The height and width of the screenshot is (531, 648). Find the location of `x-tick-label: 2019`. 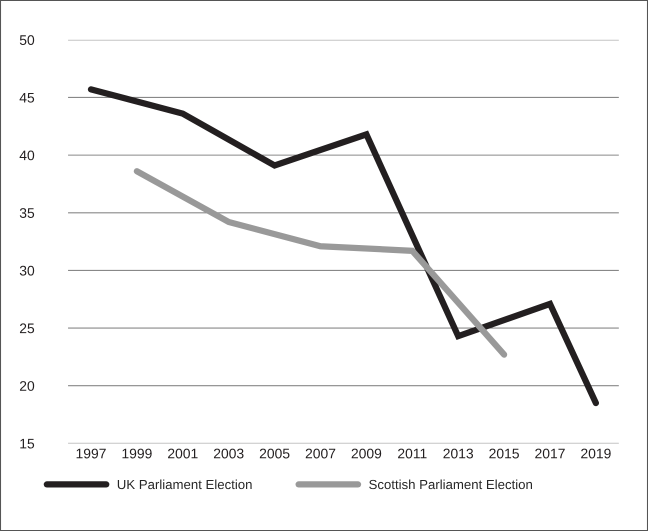

x-tick-label: 2019 is located at coordinates (596, 453).